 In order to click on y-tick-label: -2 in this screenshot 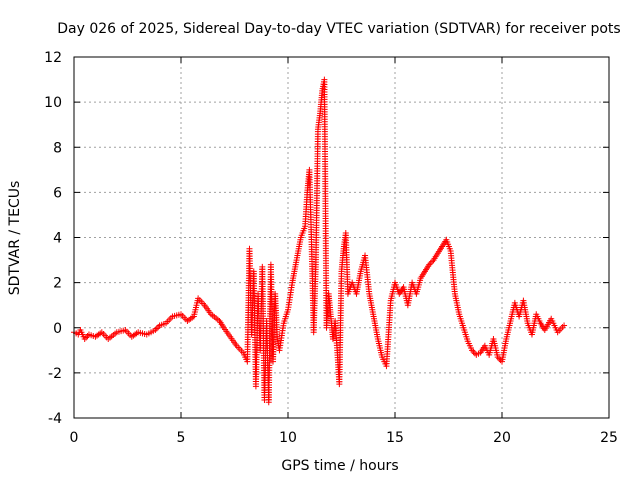, I will do `click(55, 374)`.